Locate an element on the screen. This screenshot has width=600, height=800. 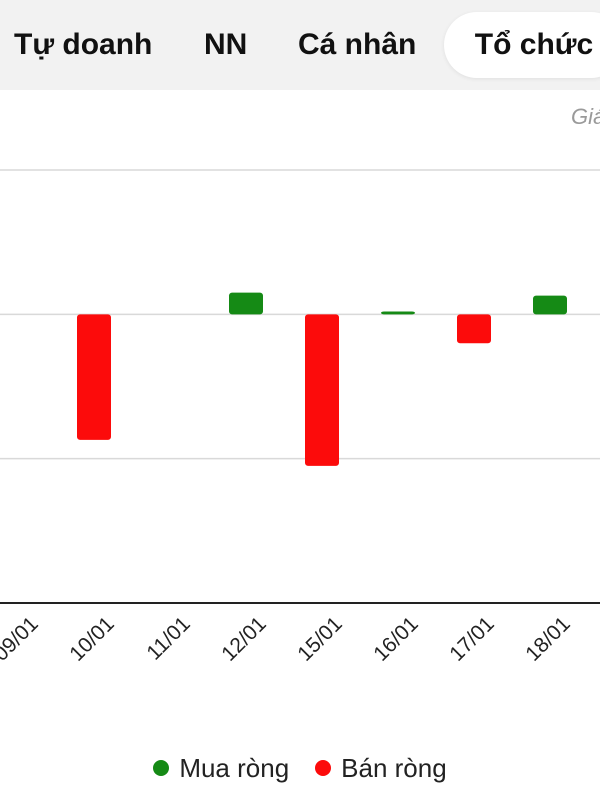
tab-to-chuc: Tổ chức is located at coordinates (522, 45).